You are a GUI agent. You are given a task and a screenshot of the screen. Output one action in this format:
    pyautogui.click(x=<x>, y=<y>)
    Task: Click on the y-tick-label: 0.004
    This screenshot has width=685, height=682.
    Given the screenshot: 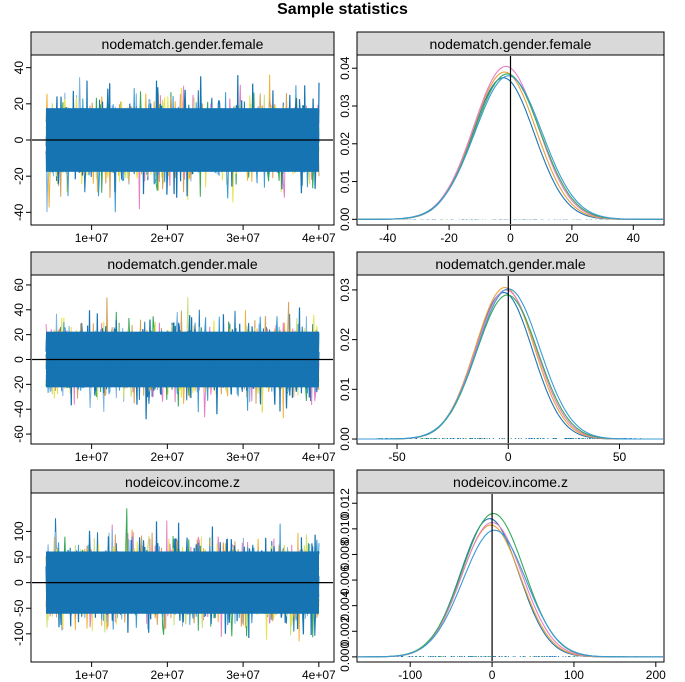 What is the action you would take?
    pyautogui.click(x=345, y=605)
    